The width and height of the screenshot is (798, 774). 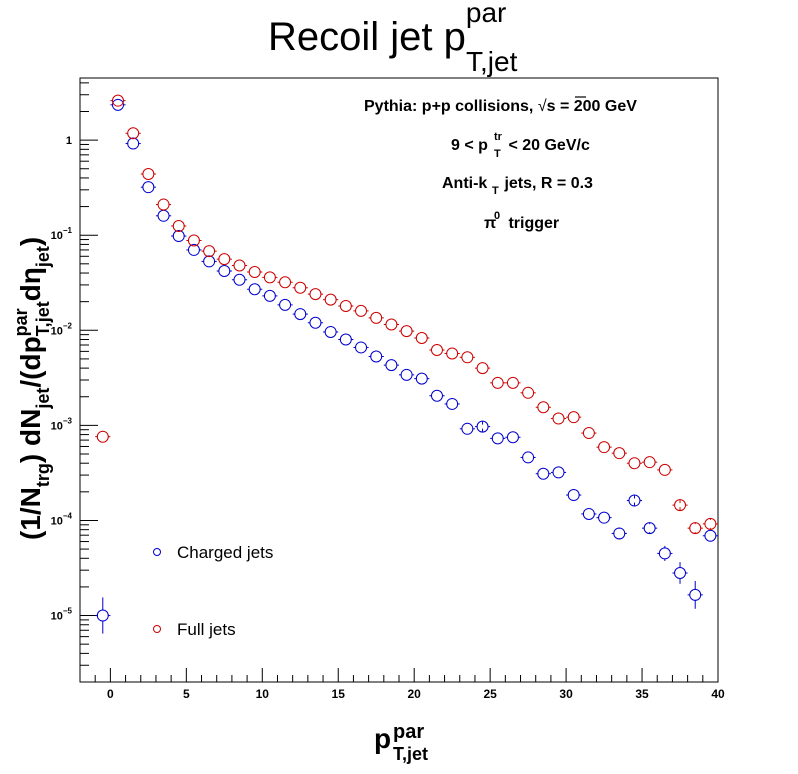 I want to click on legend-label-charged: Charged jets, so click(x=225, y=552).